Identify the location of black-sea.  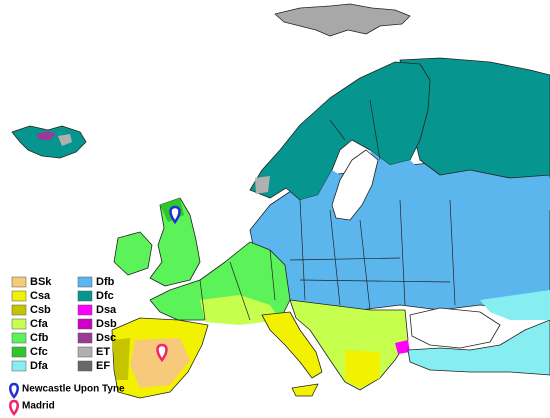
(455, 328).